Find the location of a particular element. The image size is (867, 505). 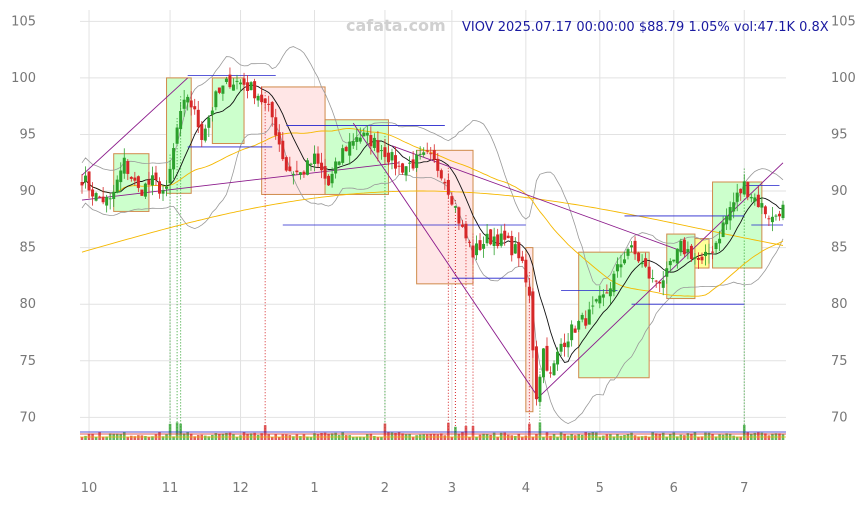

y-tick-label-left: 100 is located at coordinates (23, 78).